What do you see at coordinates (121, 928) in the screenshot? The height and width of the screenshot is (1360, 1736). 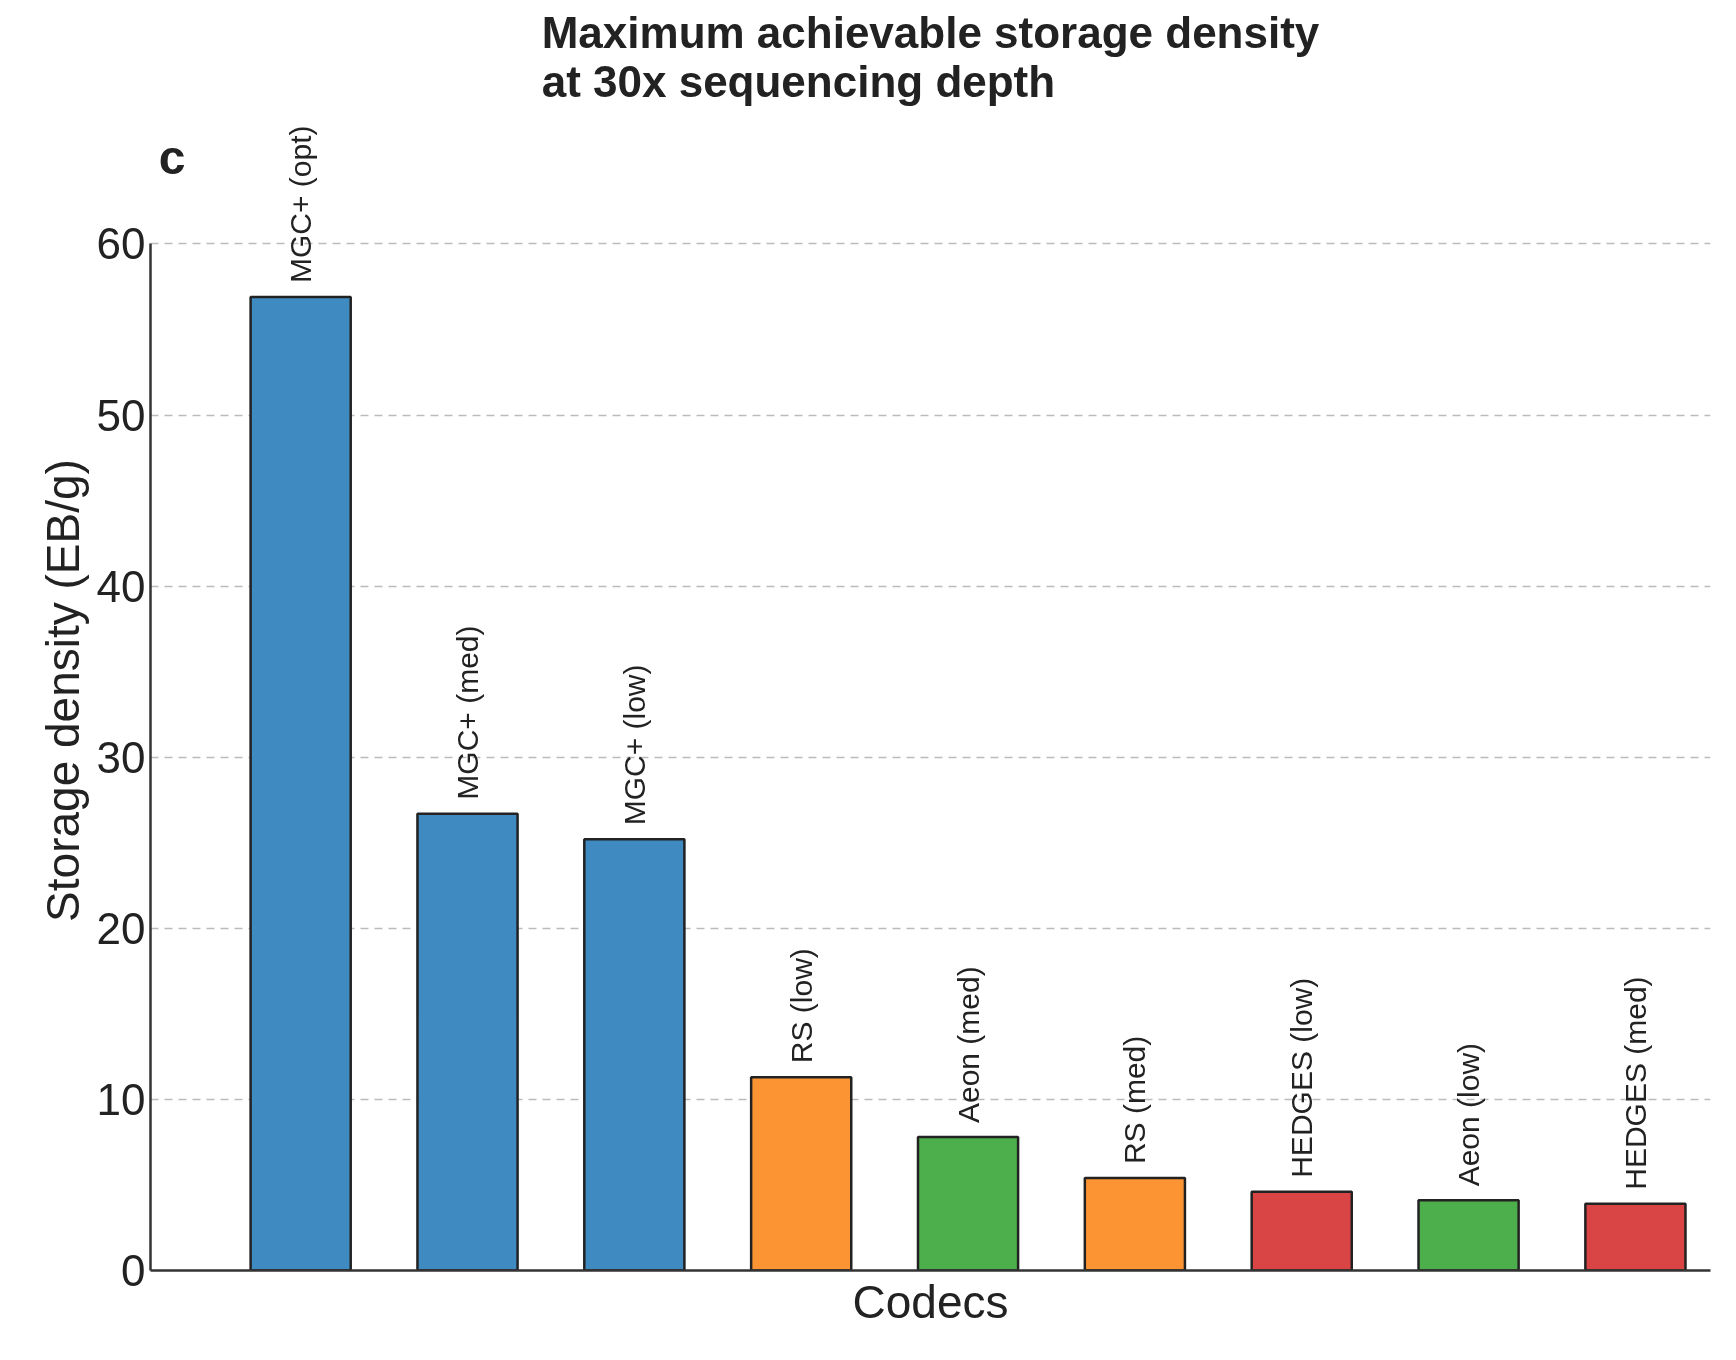 I see `y-tick-label: 20` at bounding box center [121, 928].